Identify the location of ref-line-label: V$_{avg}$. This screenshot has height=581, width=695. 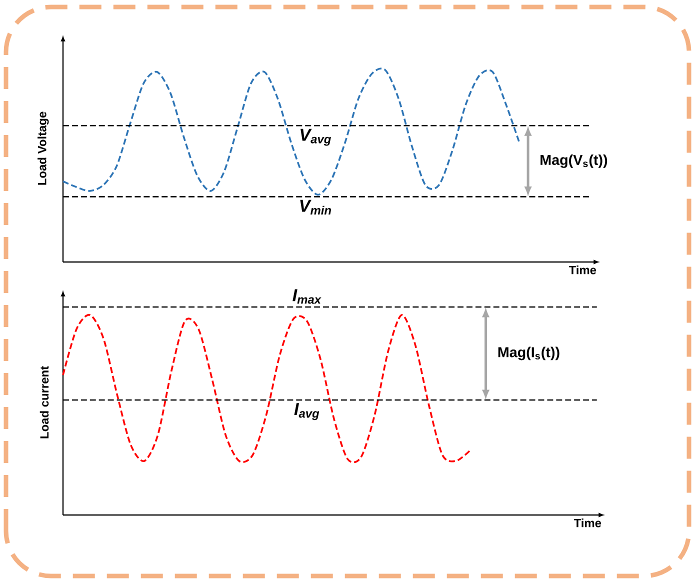
(315, 137).